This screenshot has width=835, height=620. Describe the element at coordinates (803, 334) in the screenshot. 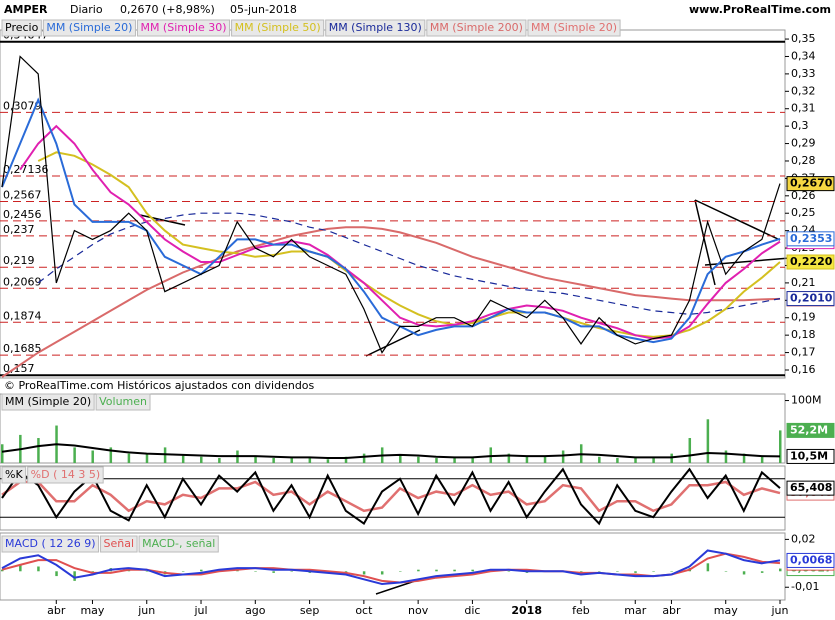

I see `y-tick-label: 0,18` at that location.